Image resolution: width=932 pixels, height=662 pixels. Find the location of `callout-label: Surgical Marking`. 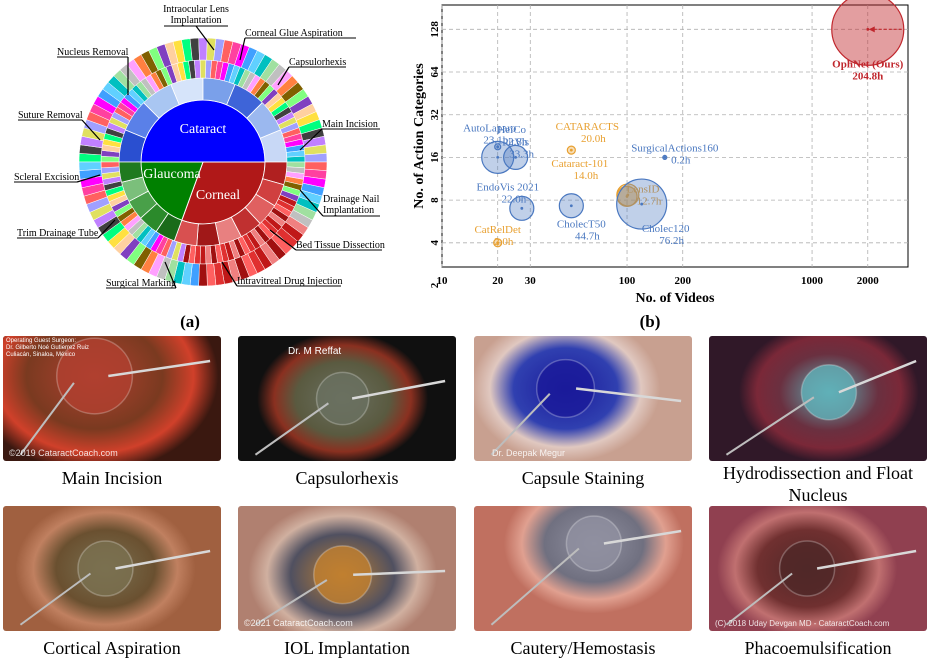

callout-label: Surgical Marking is located at coordinates (141, 283).